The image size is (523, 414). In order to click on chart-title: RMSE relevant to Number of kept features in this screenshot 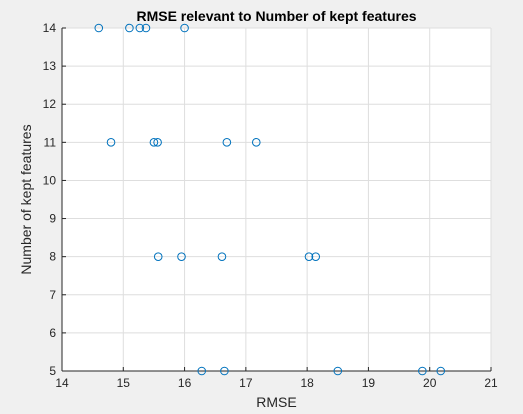, I will do `click(276, 16)`.